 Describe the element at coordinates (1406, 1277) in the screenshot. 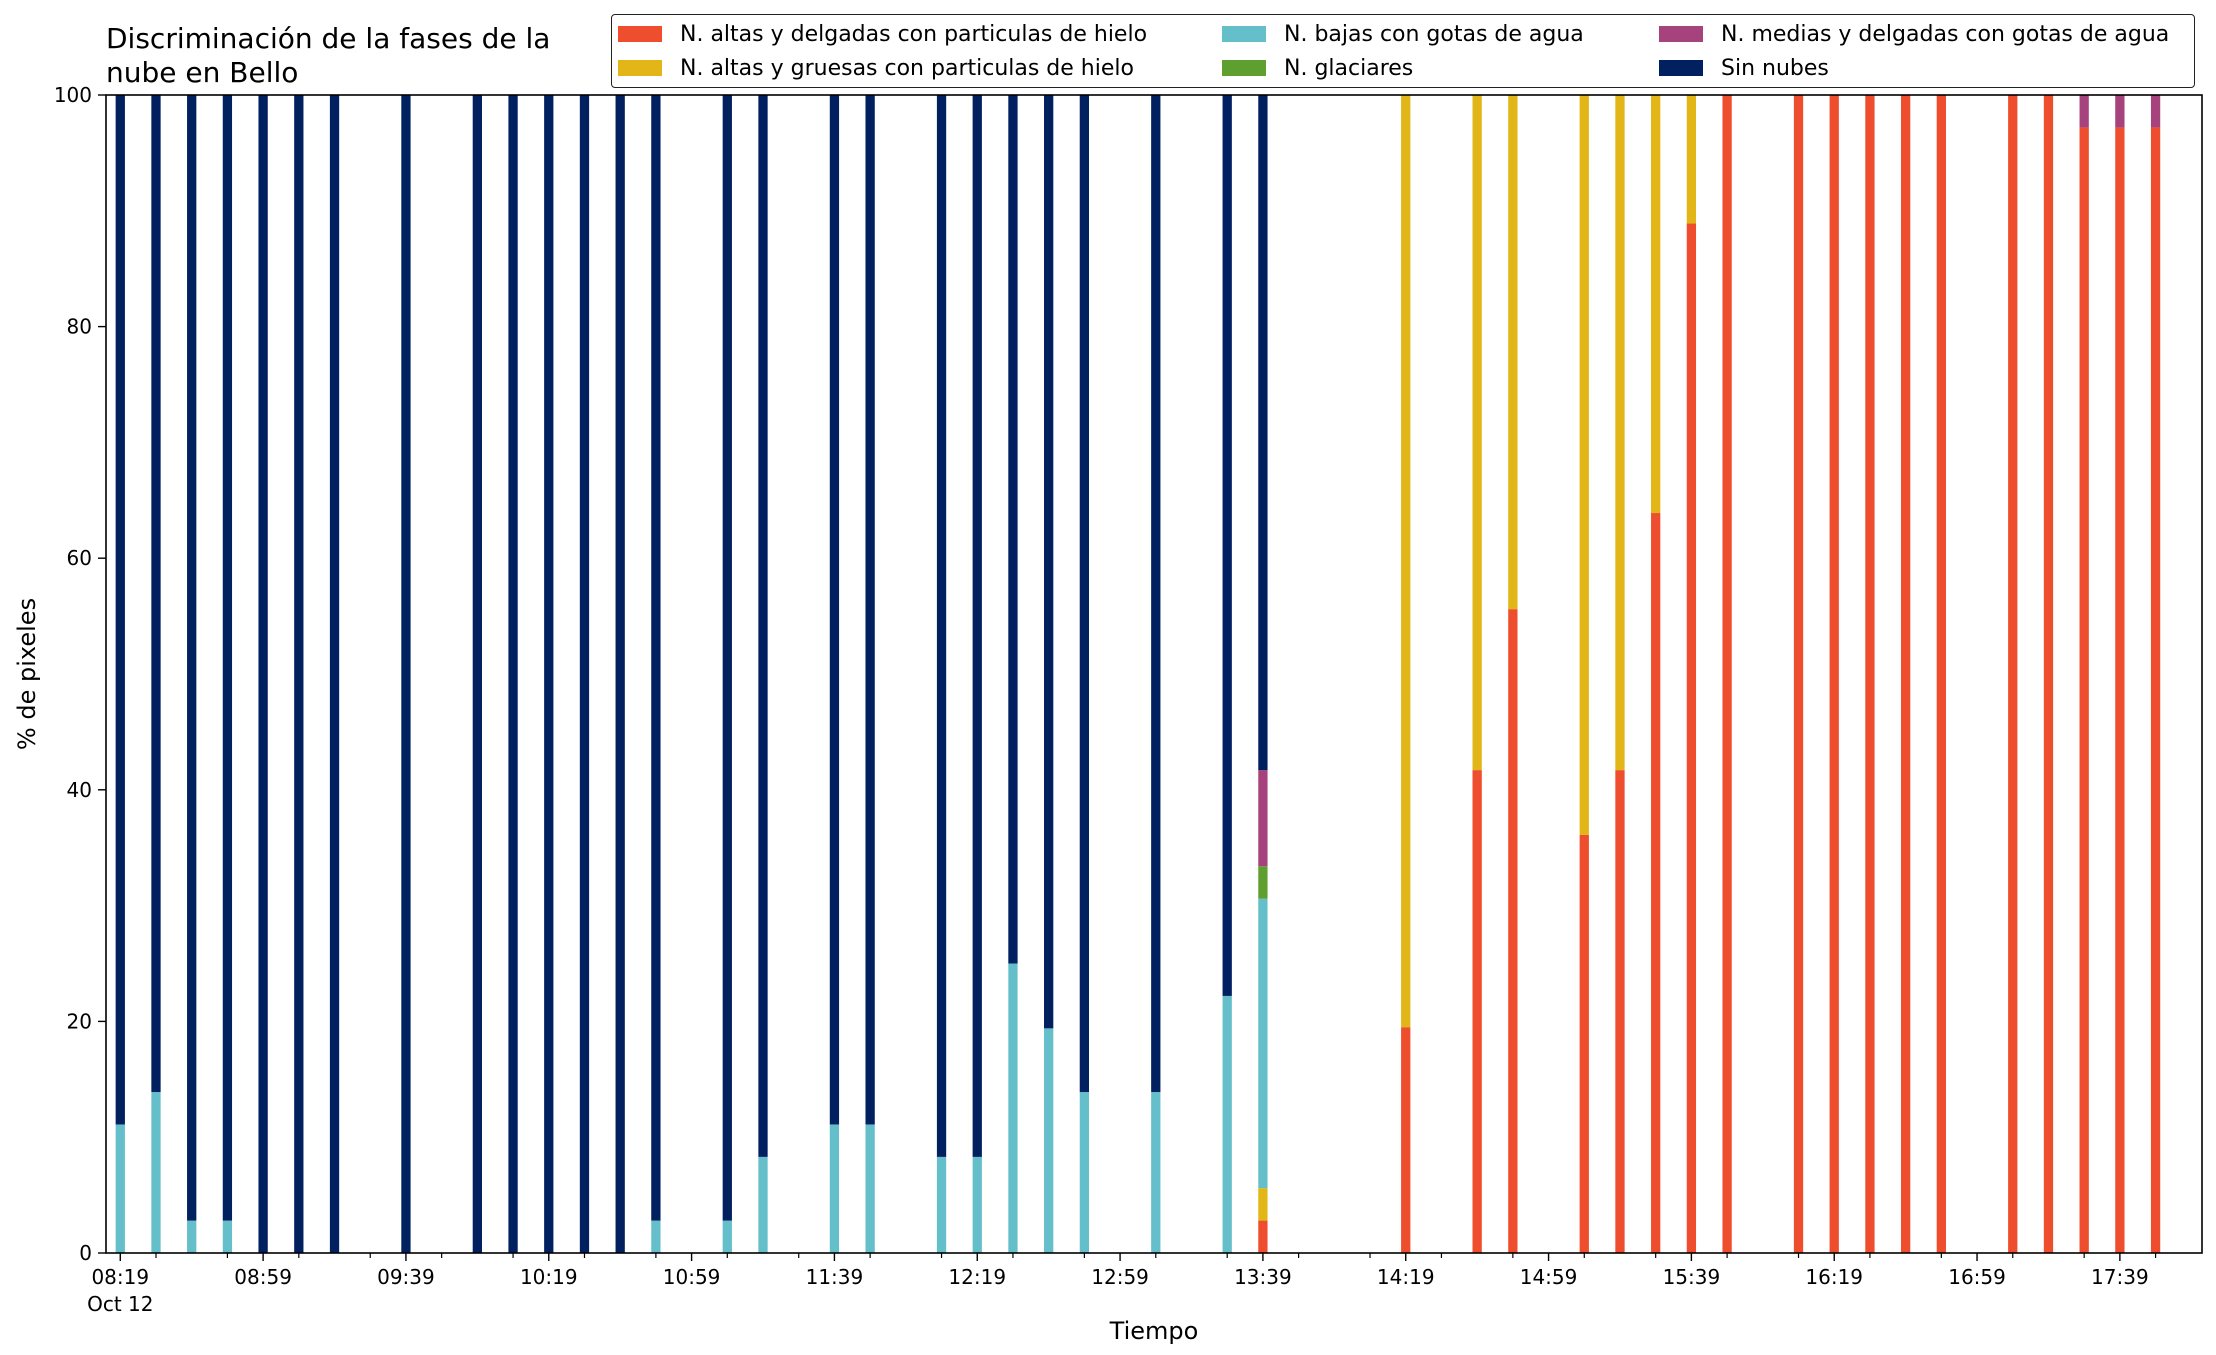

I see `x-tick-label: 14:19` at that location.